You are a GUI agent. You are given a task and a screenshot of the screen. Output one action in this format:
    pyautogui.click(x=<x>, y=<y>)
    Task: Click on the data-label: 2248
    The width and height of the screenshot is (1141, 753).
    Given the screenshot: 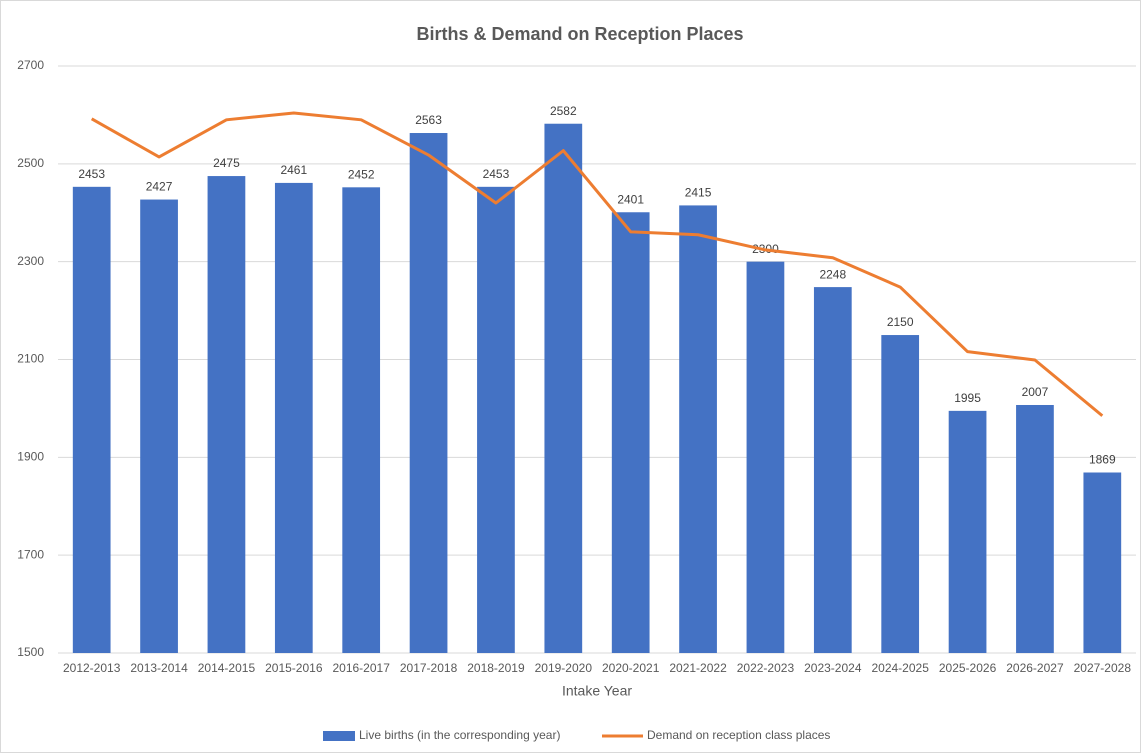 What is the action you would take?
    pyautogui.click(x=832, y=274)
    